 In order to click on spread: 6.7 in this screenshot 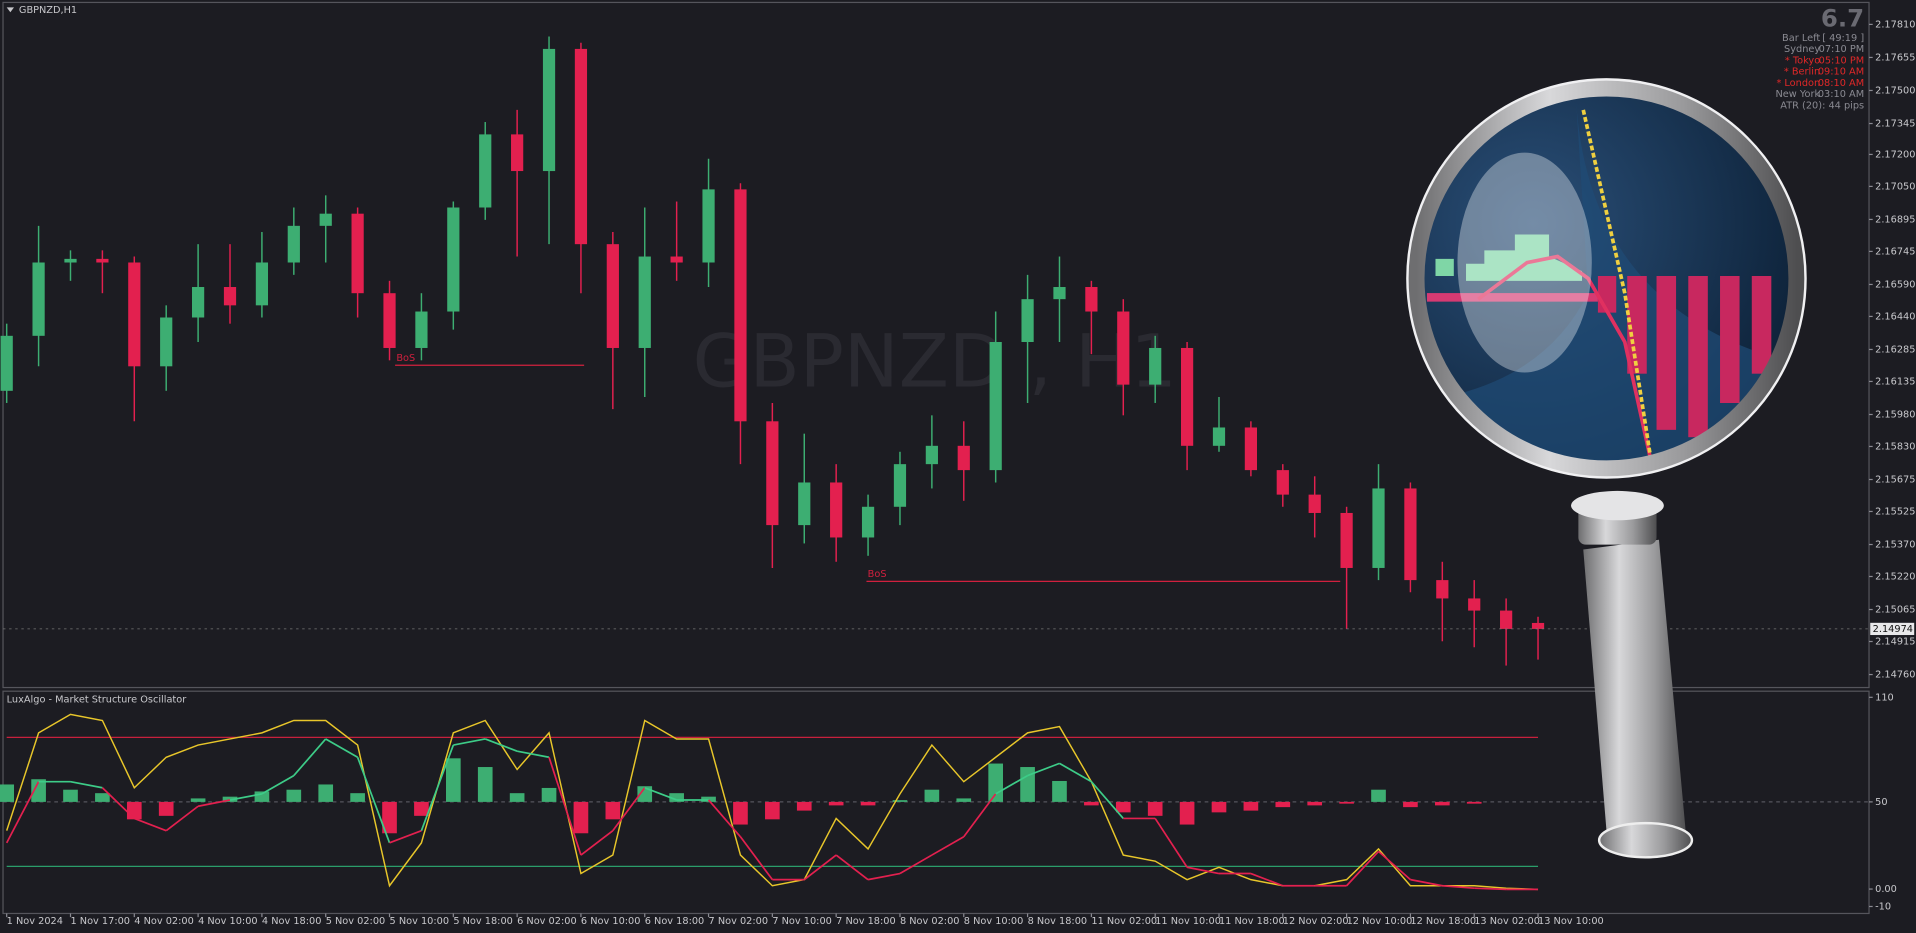, I will do `click(1842, 18)`.